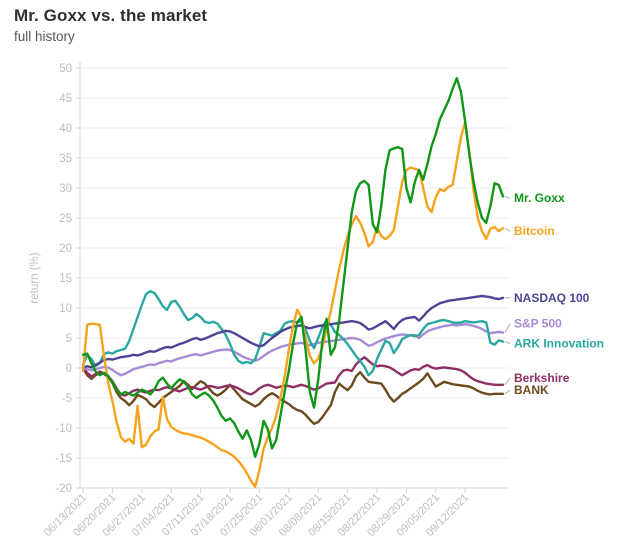  What do you see at coordinates (559, 343) in the screenshot?
I see `series-label-ark-innovation: ARK Innovation` at bounding box center [559, 343].